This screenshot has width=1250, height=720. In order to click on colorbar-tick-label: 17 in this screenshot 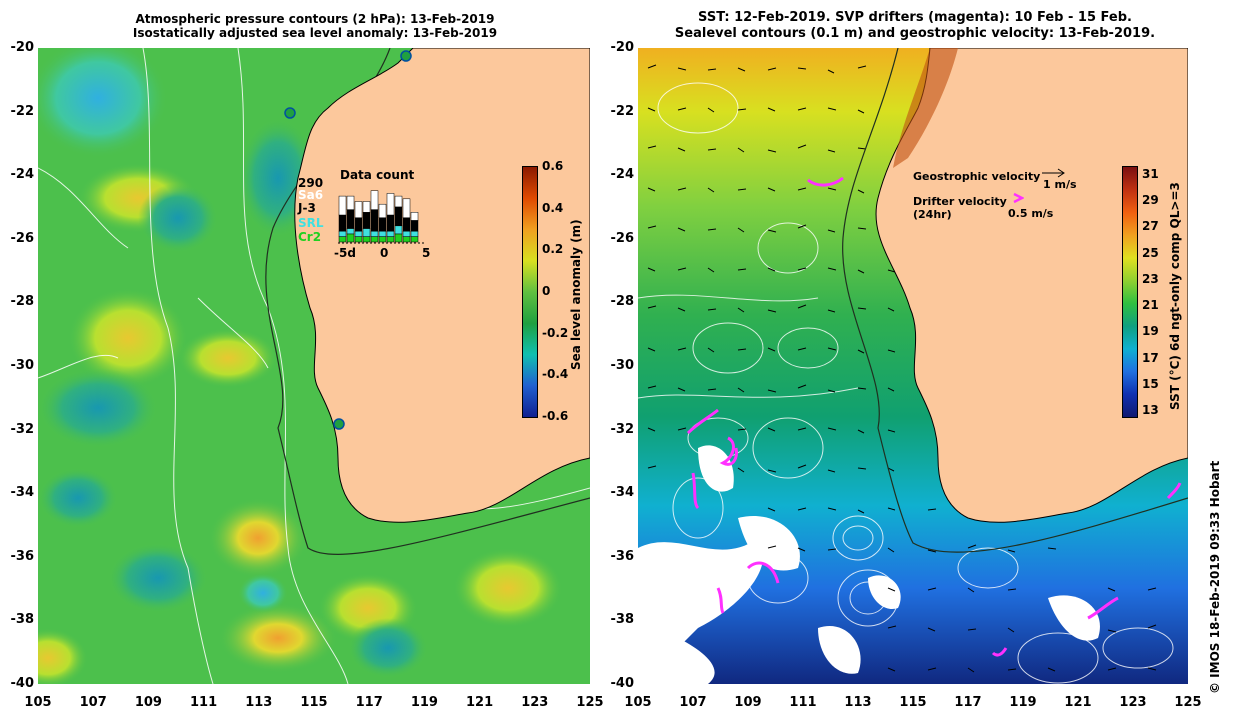, I will do `click(1150, 357)`.